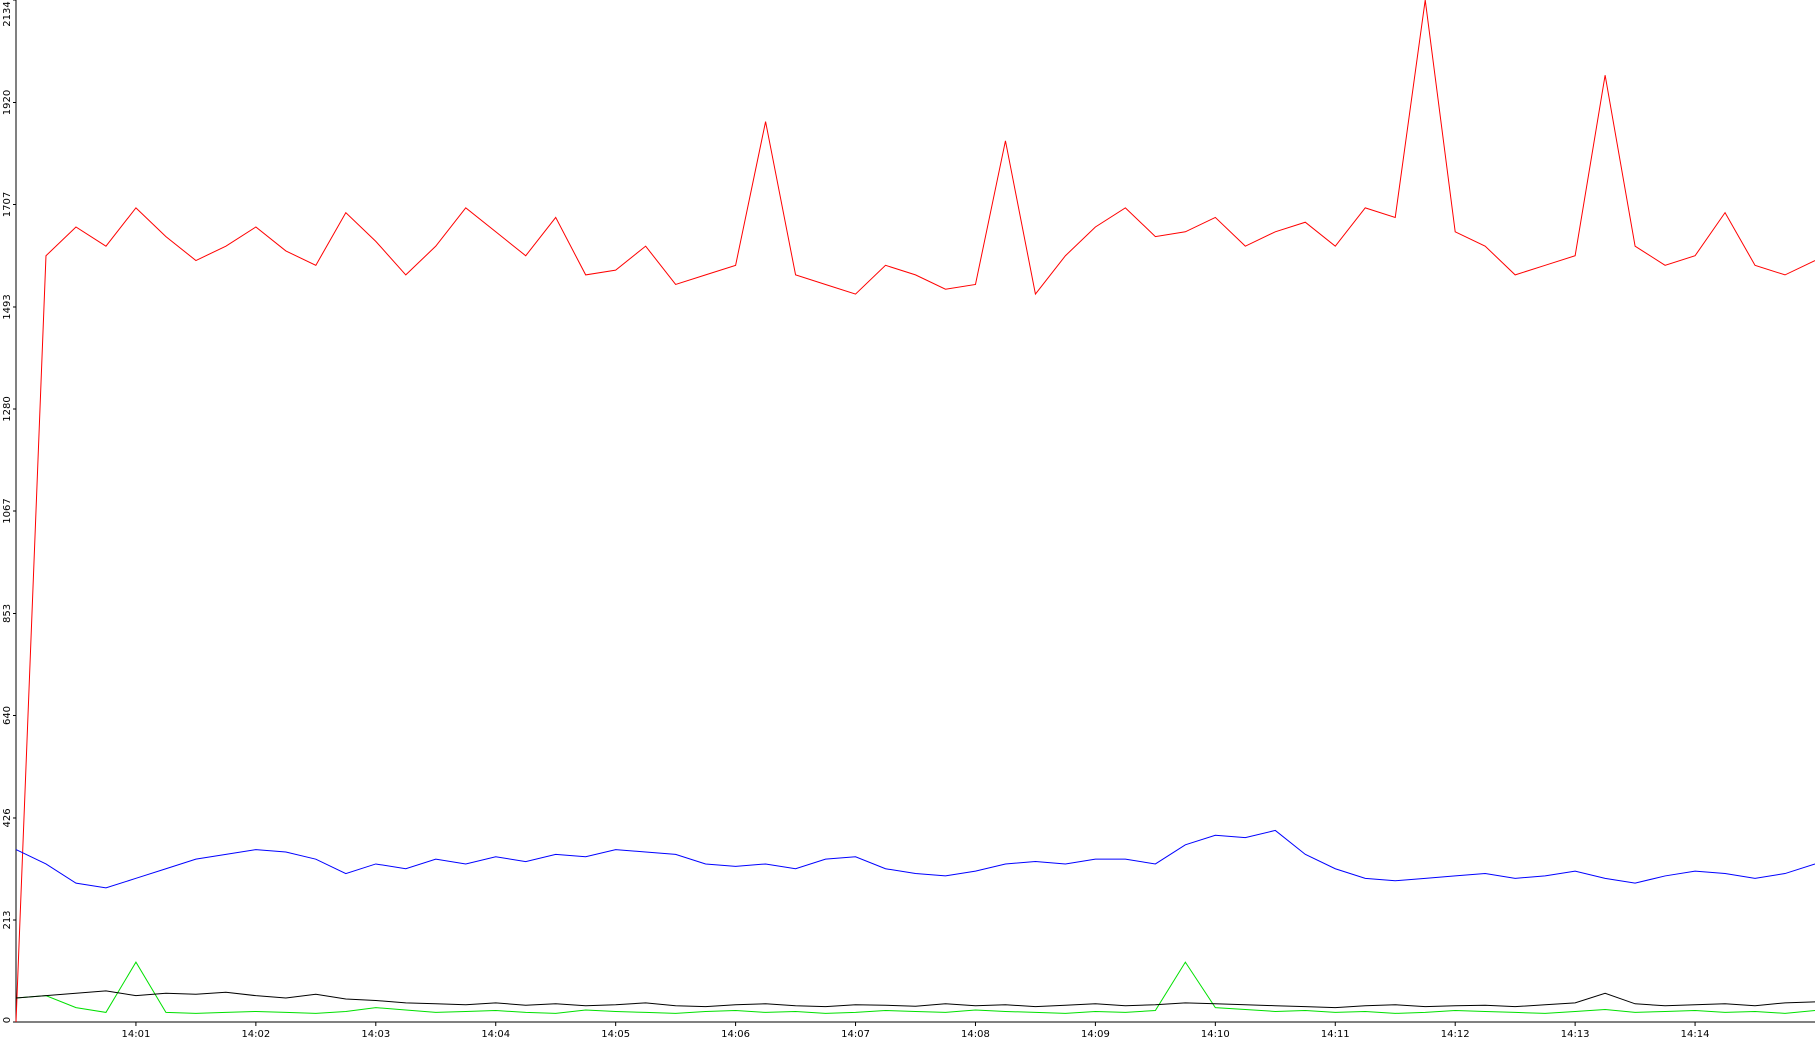  I want to click on x-tick-label: 14:07, so click(855, 1034).